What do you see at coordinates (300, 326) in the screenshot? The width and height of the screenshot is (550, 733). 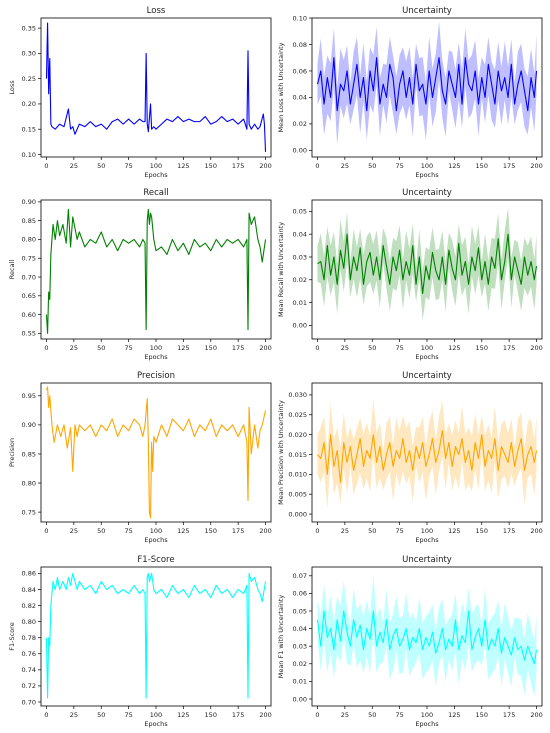 I see `y-tick-label: 0.00` at bounding box center [300, 326].